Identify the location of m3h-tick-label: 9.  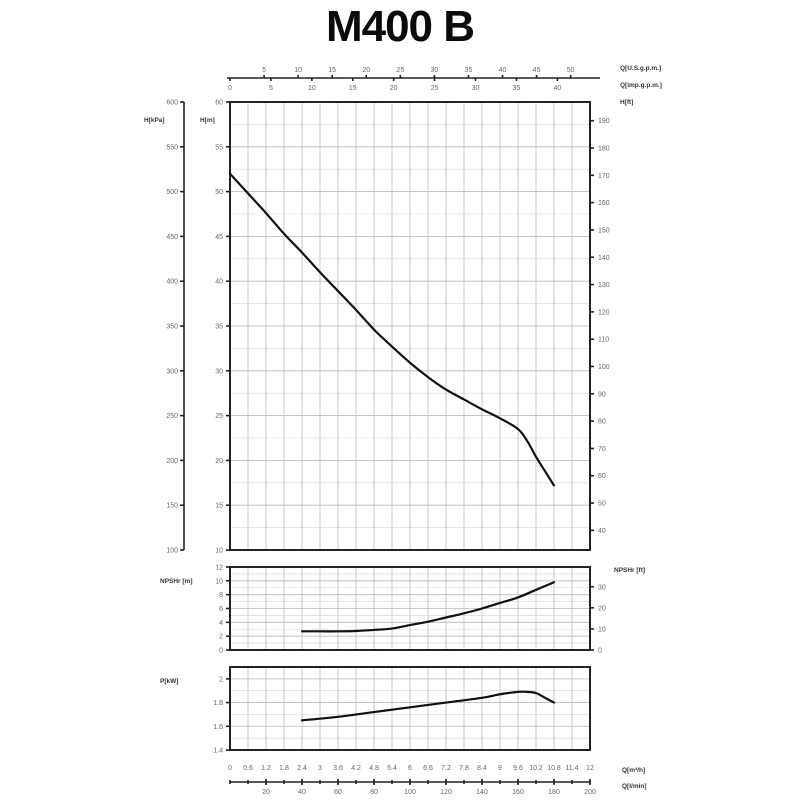
(500, 768).